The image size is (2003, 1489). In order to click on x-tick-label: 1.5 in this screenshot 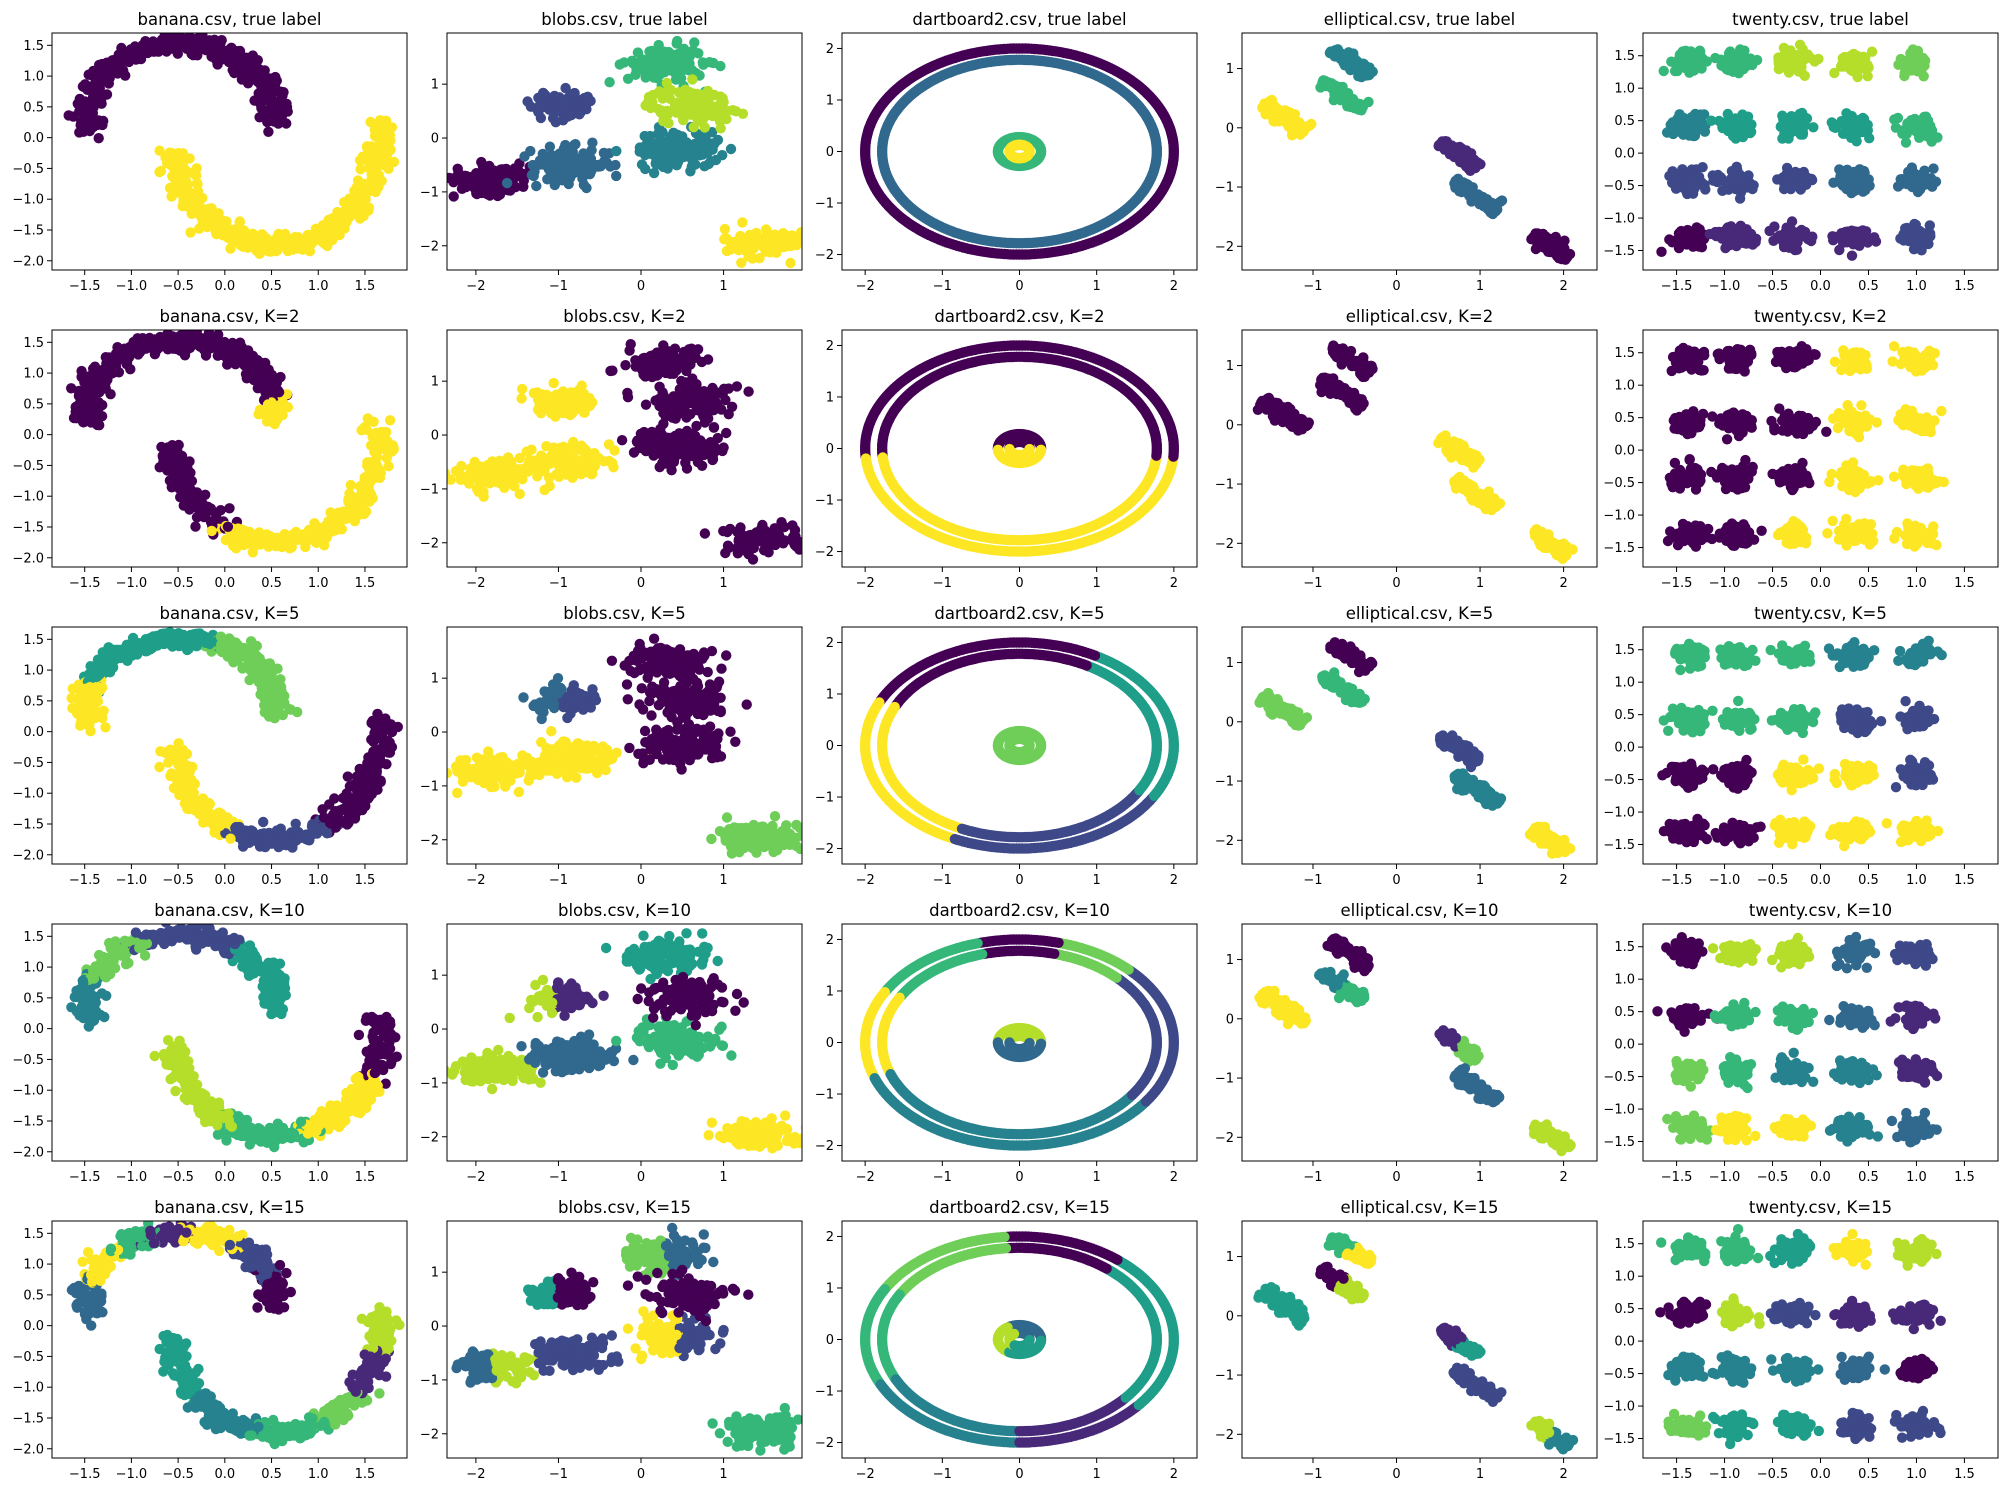, I will do `click(1964, 286)`.